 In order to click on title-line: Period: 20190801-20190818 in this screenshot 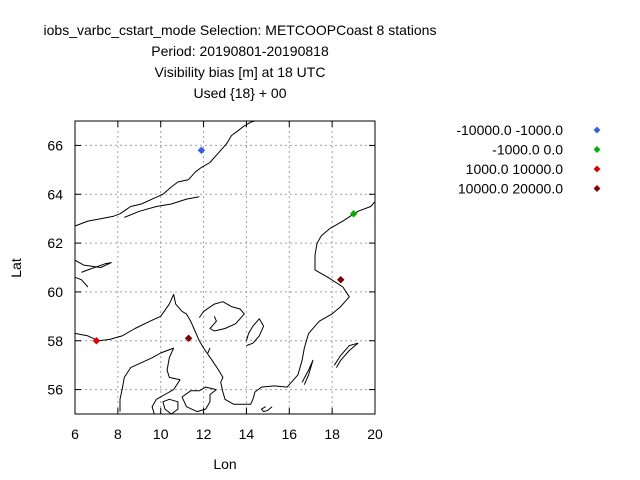, I will do `click(240, 51)`.